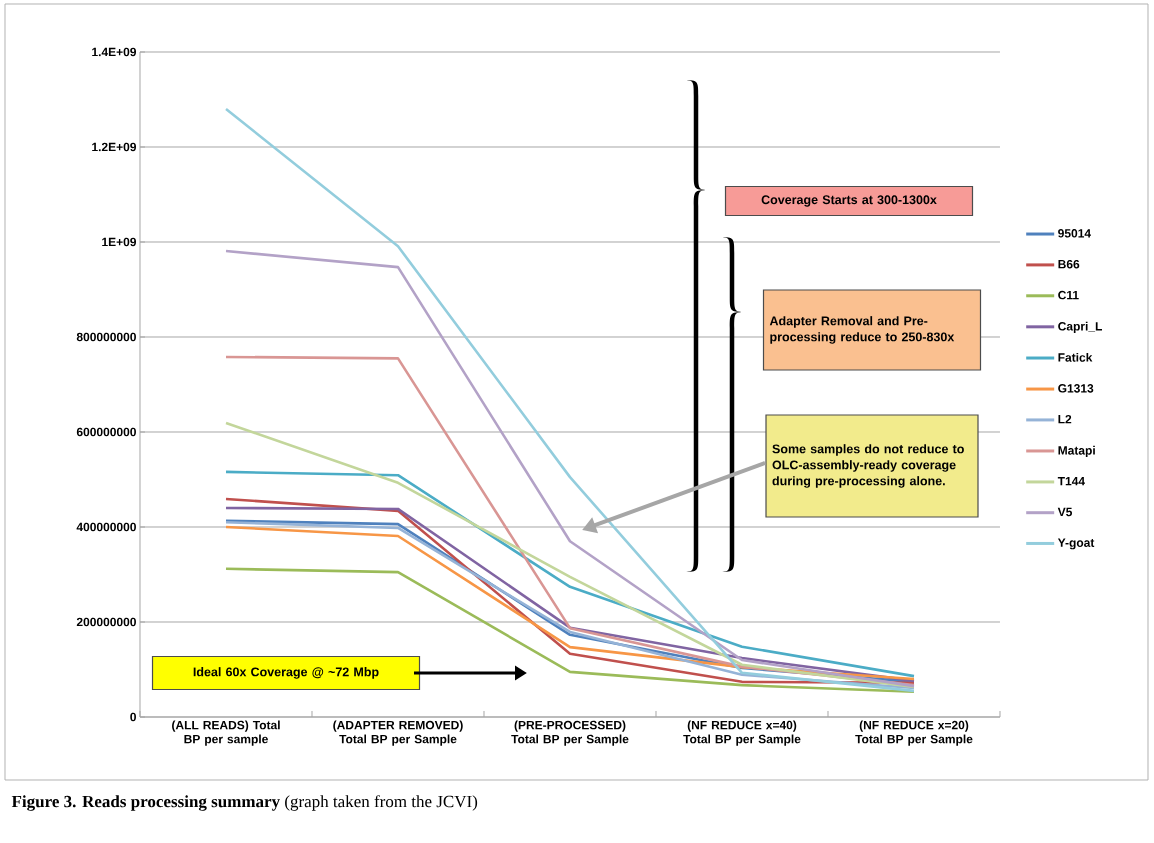  What do you see at coordinates (1075, 357) in the screenshot?
I see `legend-label: Fatick` at bounding box center [1075, 357].